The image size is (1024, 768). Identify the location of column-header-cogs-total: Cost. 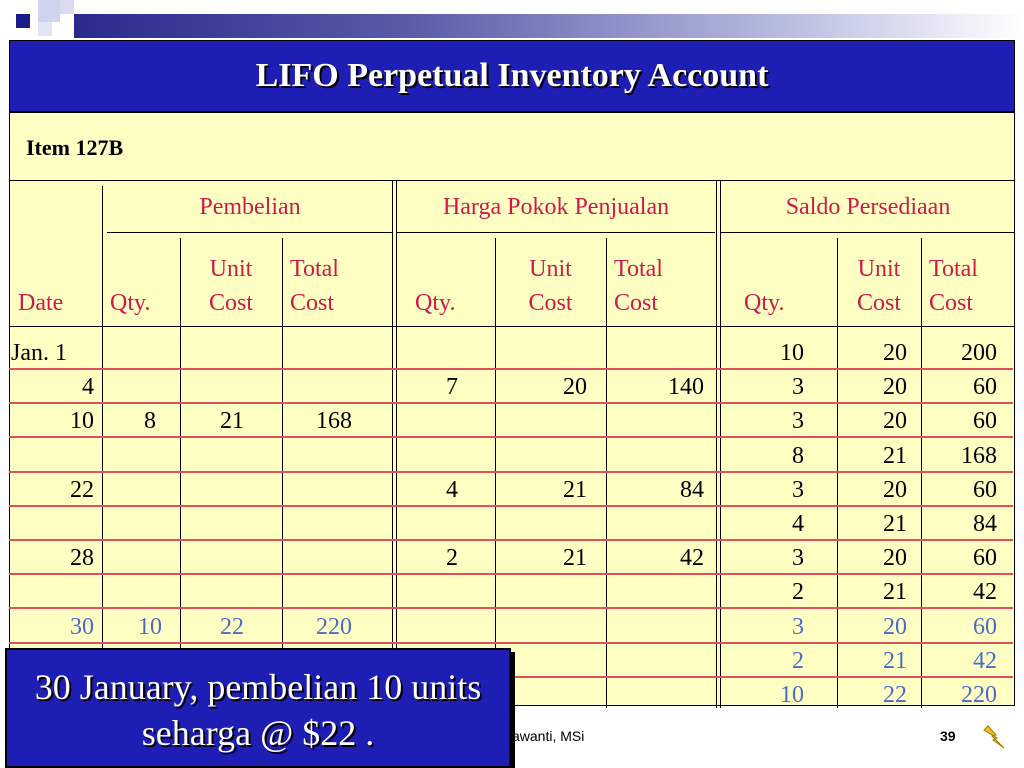
(636, 303).